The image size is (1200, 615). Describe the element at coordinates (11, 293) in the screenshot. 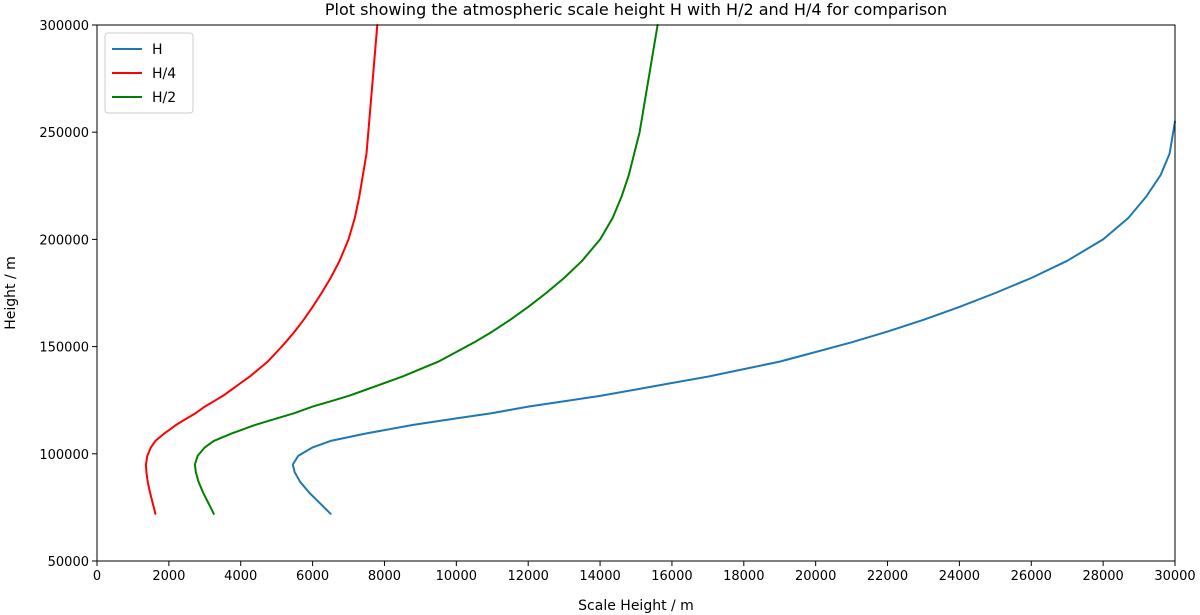

I see `y-axis-label: Height / m` at that location.